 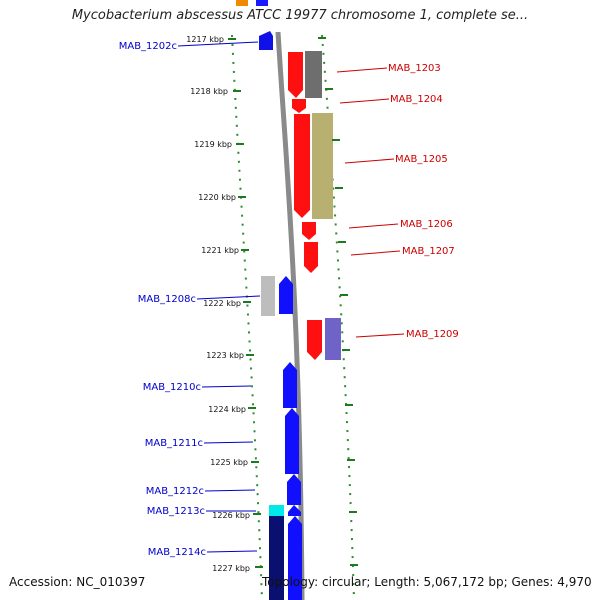 What do you see at coordinates (148, 46) in the screenshot?
I see `gene-label-mab-1202c: MAB_1202c` at bounding box center [148, 46].